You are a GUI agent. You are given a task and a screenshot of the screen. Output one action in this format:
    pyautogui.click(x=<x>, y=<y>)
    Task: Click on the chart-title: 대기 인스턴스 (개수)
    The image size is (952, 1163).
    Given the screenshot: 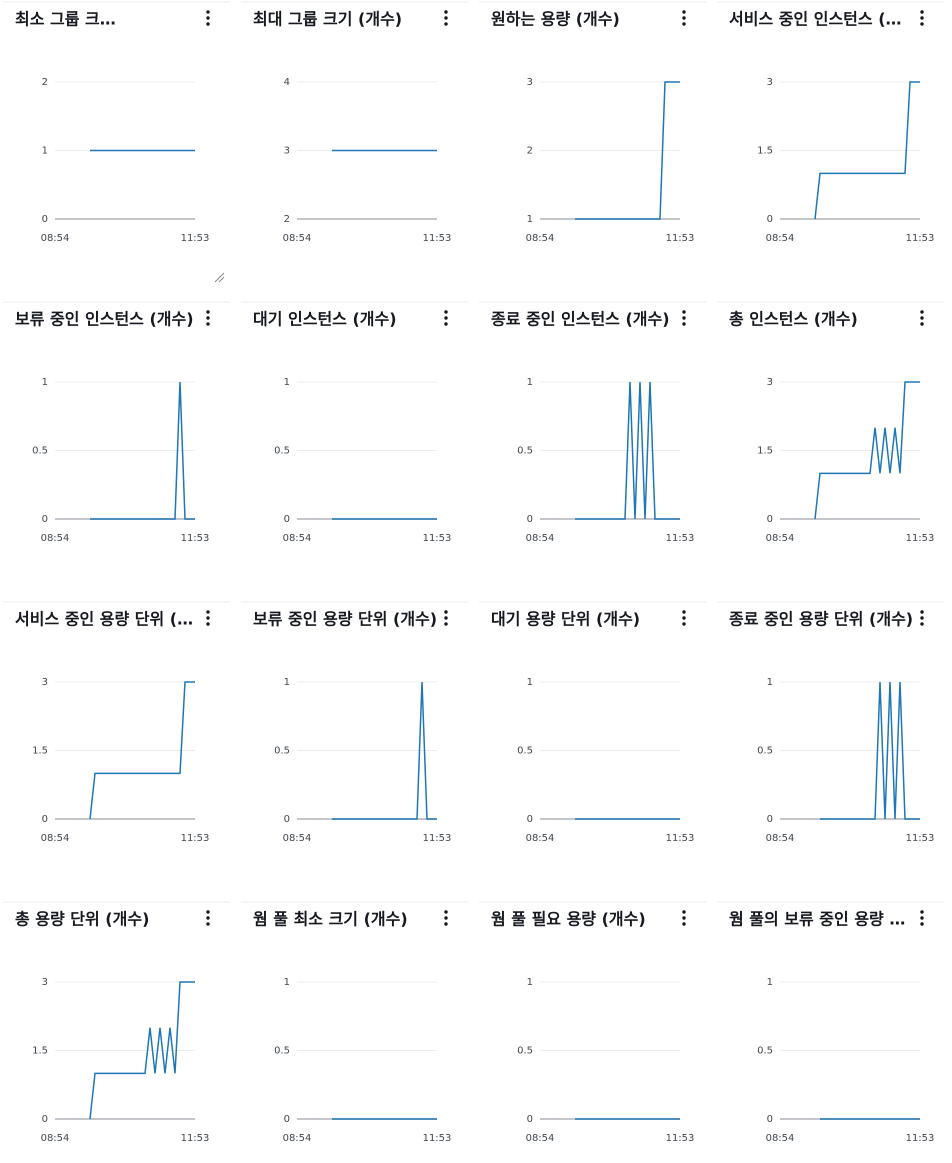 What is the action you would take?
    pyautogui.click(x=325, y=319)
    